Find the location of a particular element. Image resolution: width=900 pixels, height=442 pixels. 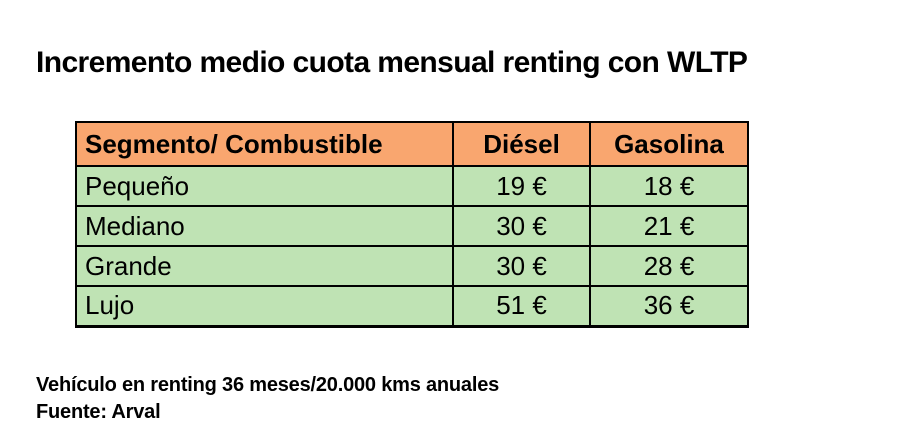

header-row: Segmento/ Combustible Diésel Gasolina is located at coordinates (412, 144).